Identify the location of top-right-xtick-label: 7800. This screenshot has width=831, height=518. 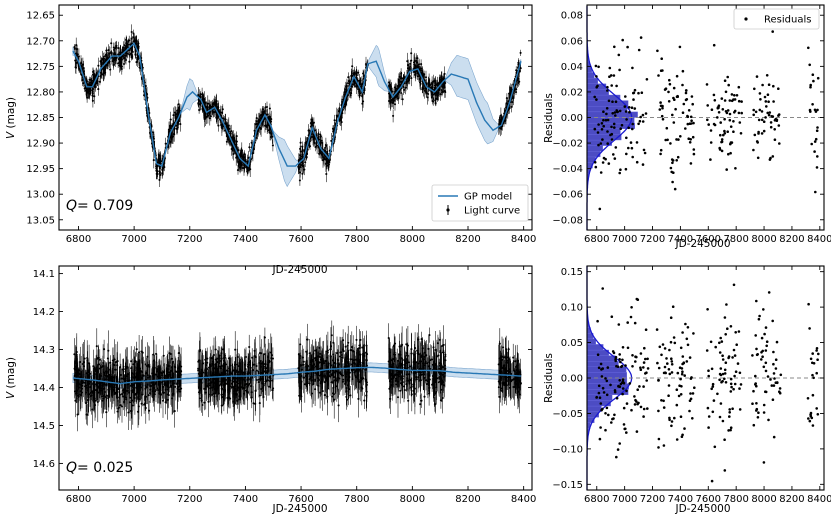
(735, 239).